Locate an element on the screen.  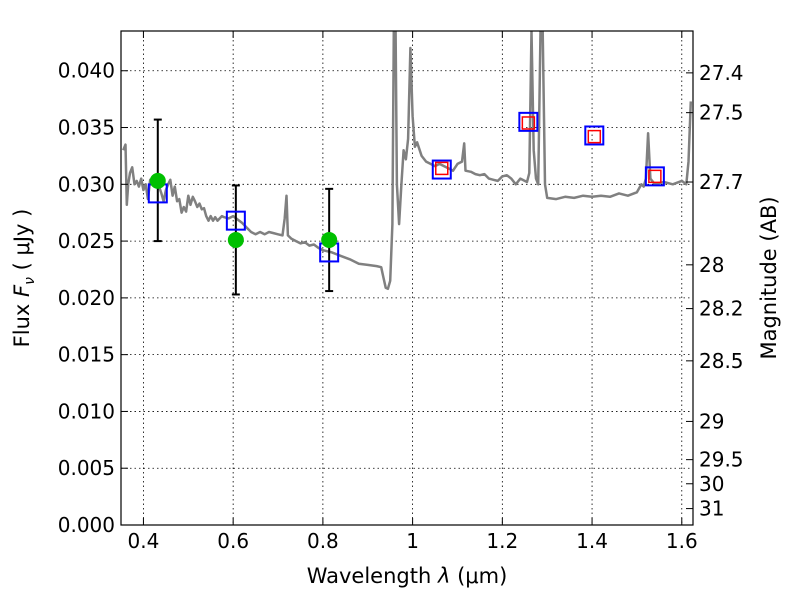
x-tick-label: 1.6 is located at coordinates (682, 541).